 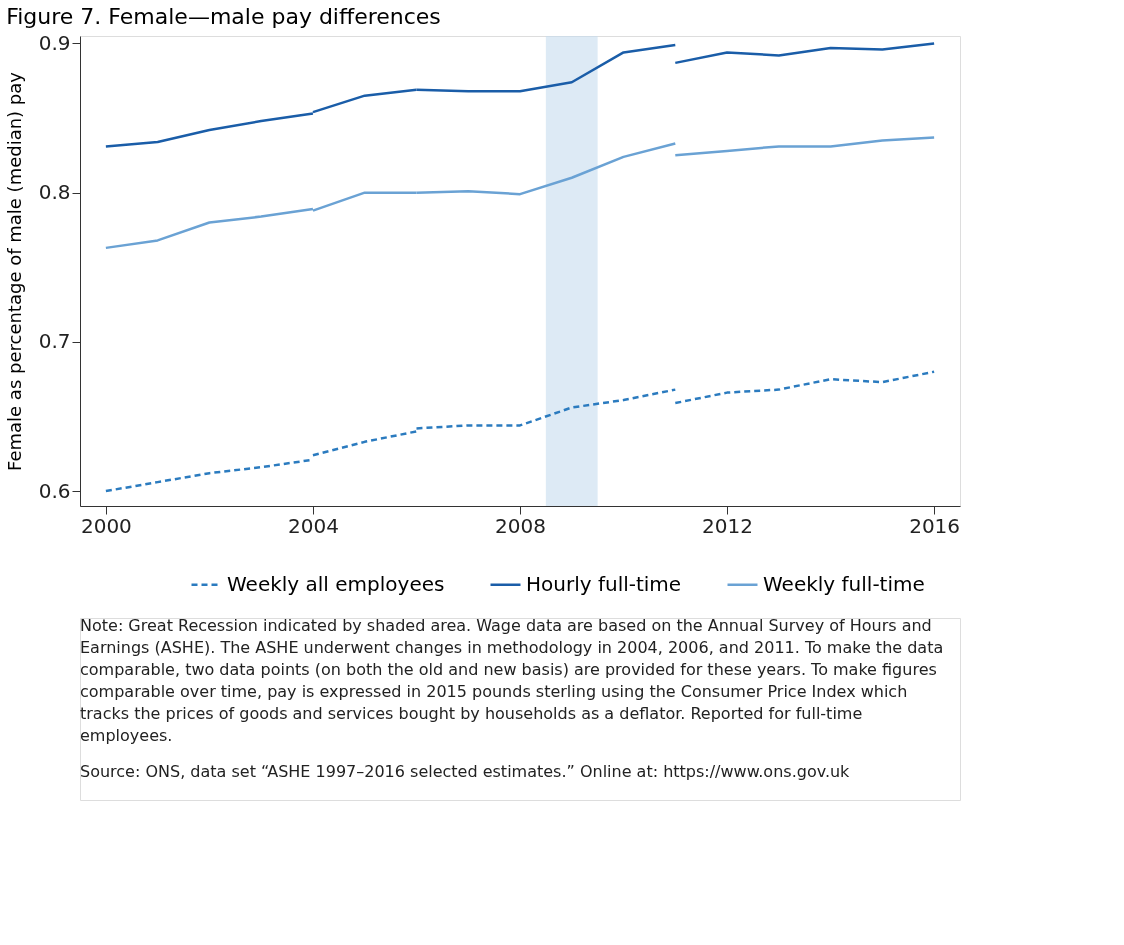 I want to click on x-tick-label: 2000, so click(x=106, y=525).